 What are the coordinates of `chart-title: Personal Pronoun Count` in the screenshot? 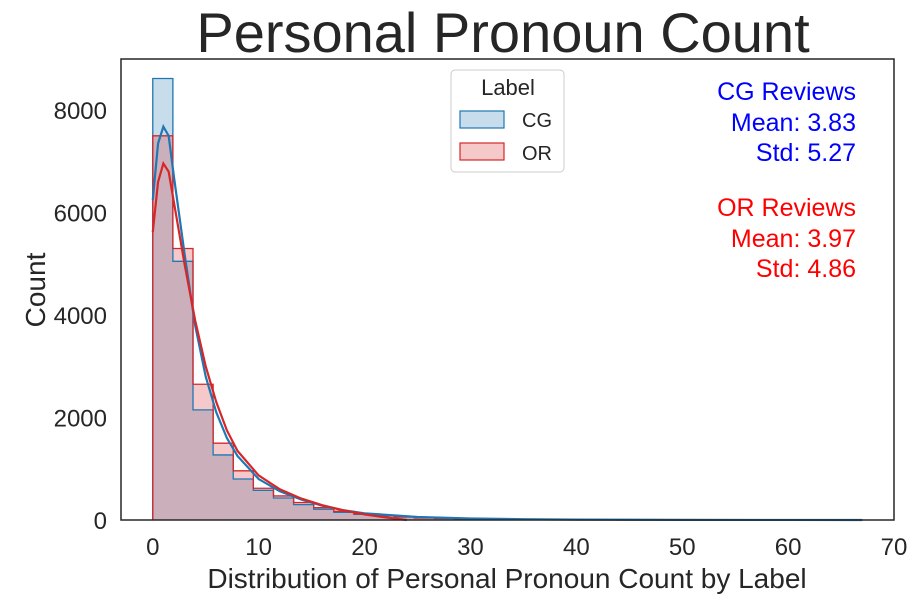 It's located at (503, 32).